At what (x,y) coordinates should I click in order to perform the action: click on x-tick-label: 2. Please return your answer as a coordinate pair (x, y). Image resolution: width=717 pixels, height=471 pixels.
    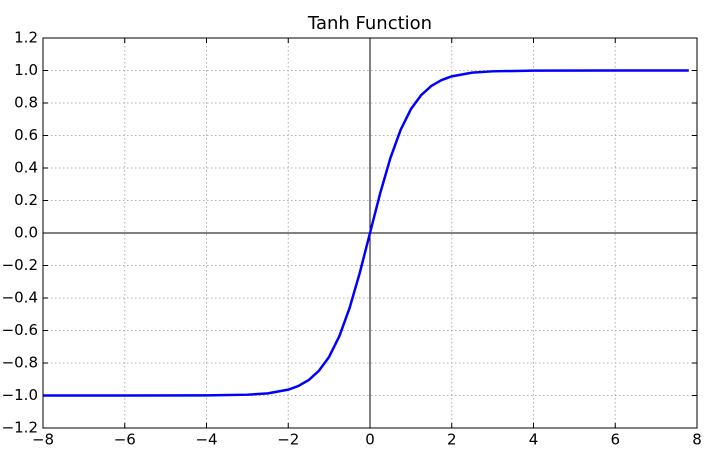
    Looking at the image, I should click on (452, 440).